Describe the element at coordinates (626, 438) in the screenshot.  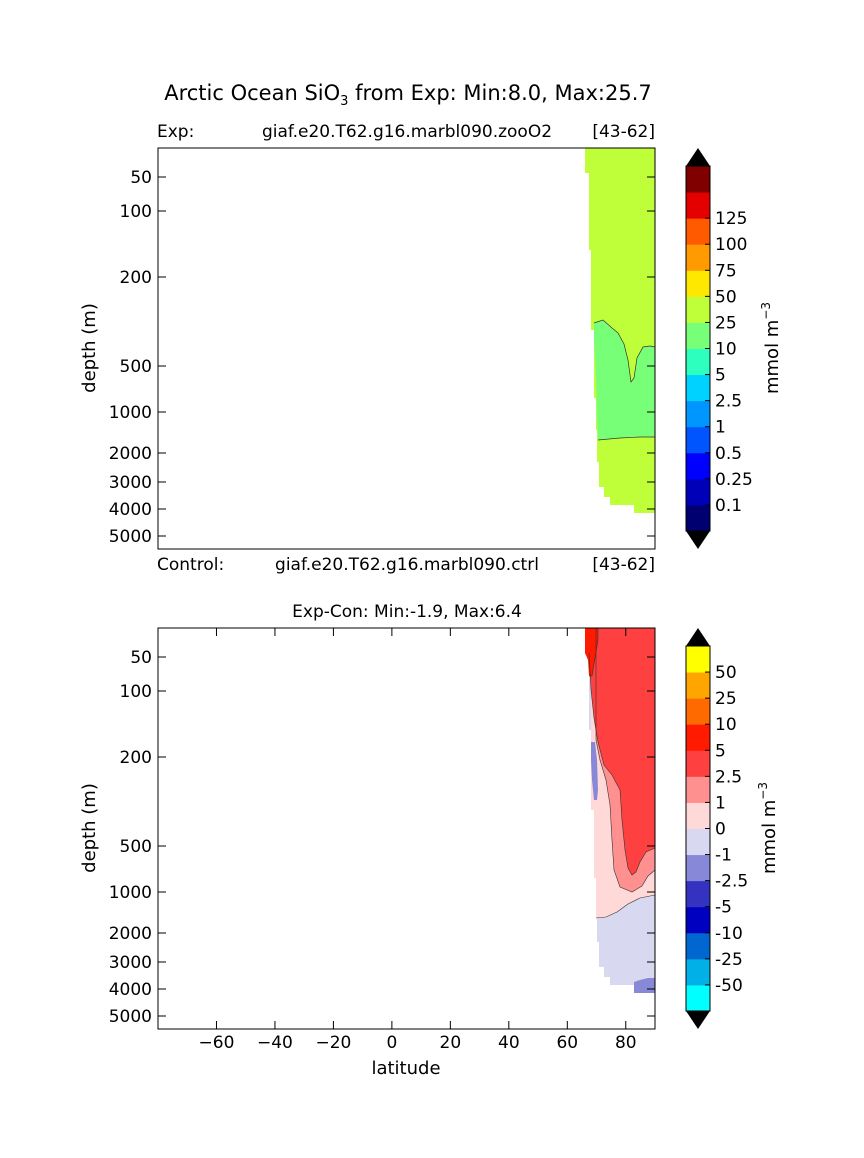
I see `contour-line-10b` at that location.